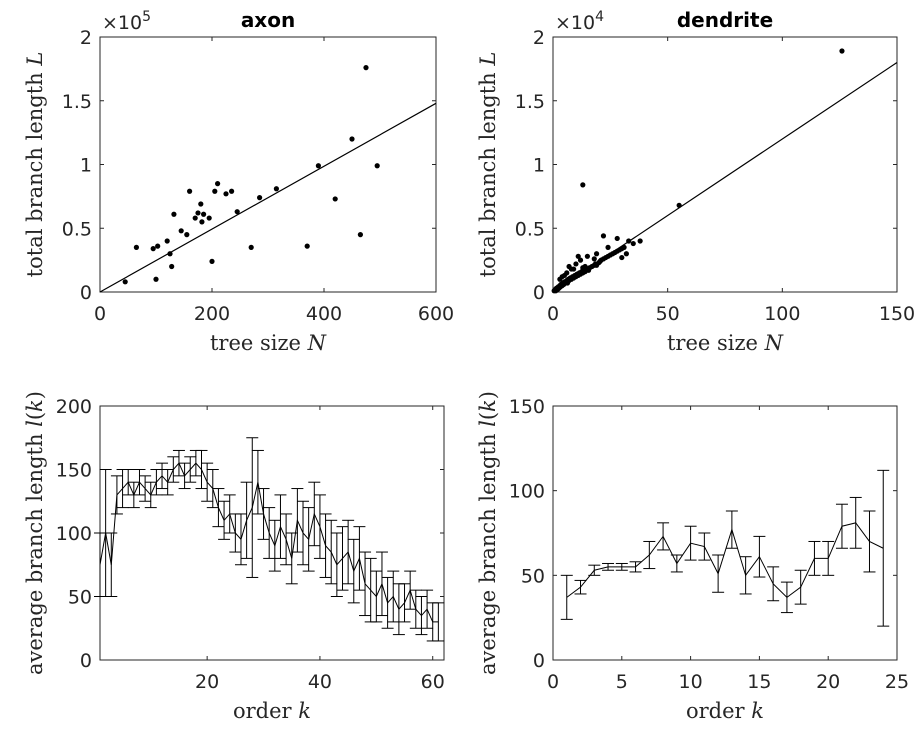  Describe the element at coordinates (212, 314) in the screenshot. I see `x-tick-label: 200` at that location.